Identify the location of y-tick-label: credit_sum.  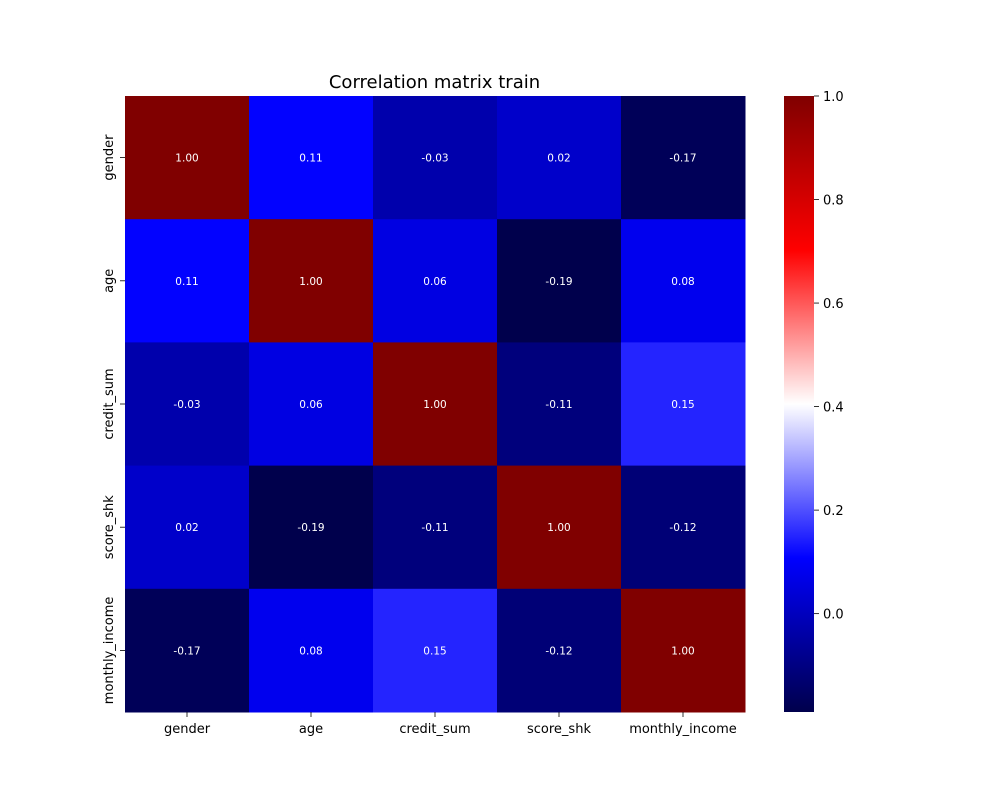
(109, 403).